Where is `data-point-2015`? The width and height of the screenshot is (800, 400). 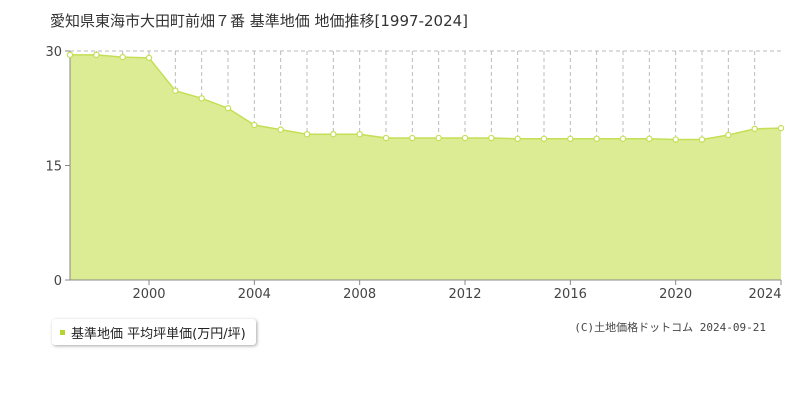
data-point-2015 is located at coordinates (544, 138).